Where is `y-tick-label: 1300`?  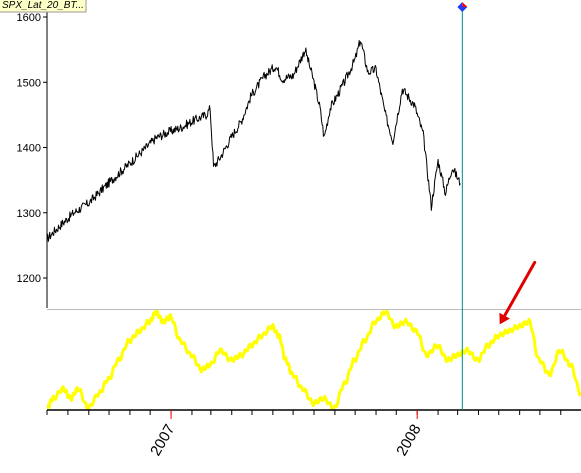
y-tick-label: 1300 is located at coordinates (29, 214).